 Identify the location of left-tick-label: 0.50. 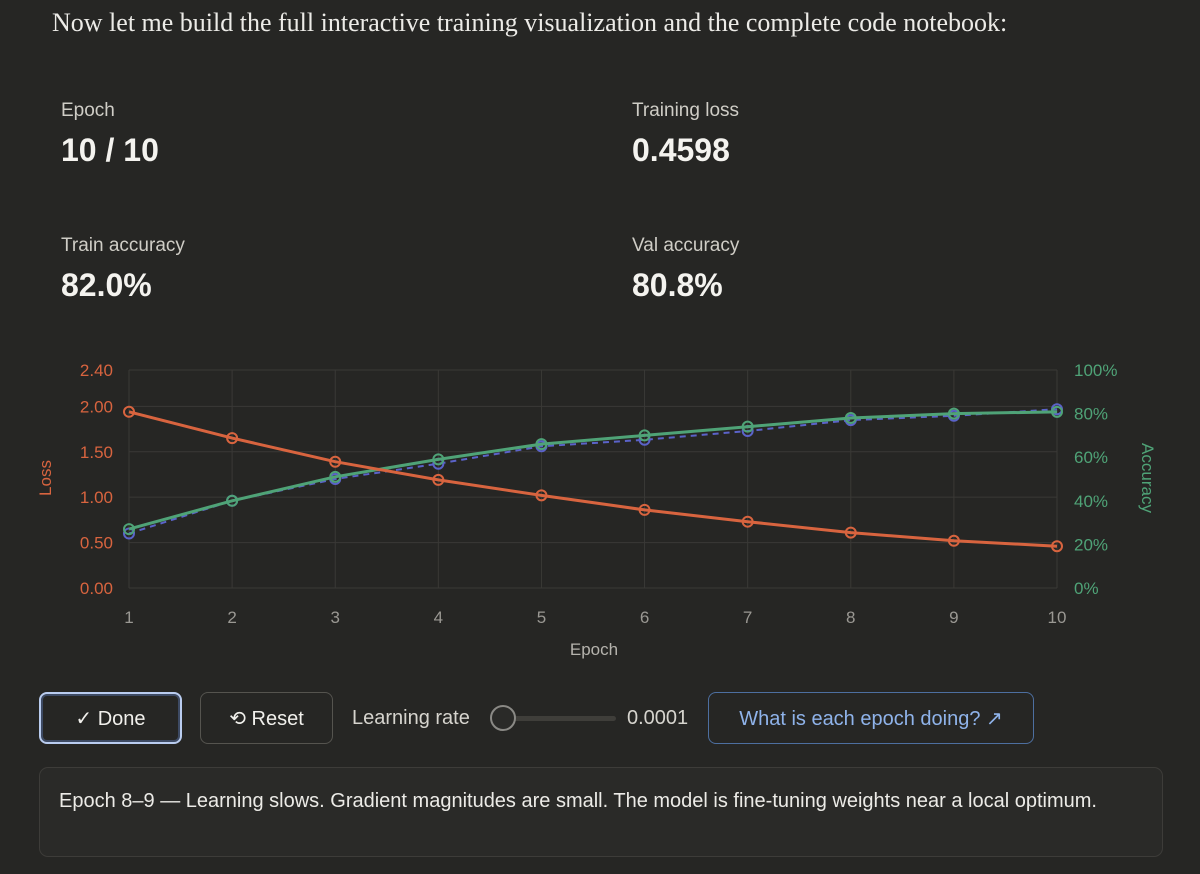
(96, 543).